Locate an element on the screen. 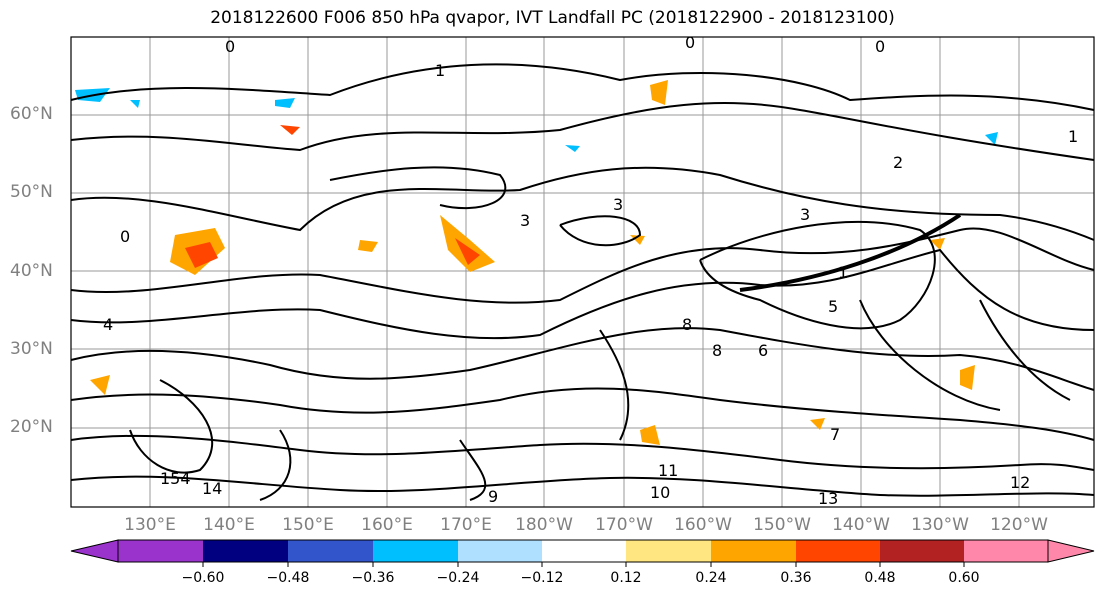 The width and height of the screenshot is (1105, 601). contour-label: 5 is located at coordinates (833, 306).